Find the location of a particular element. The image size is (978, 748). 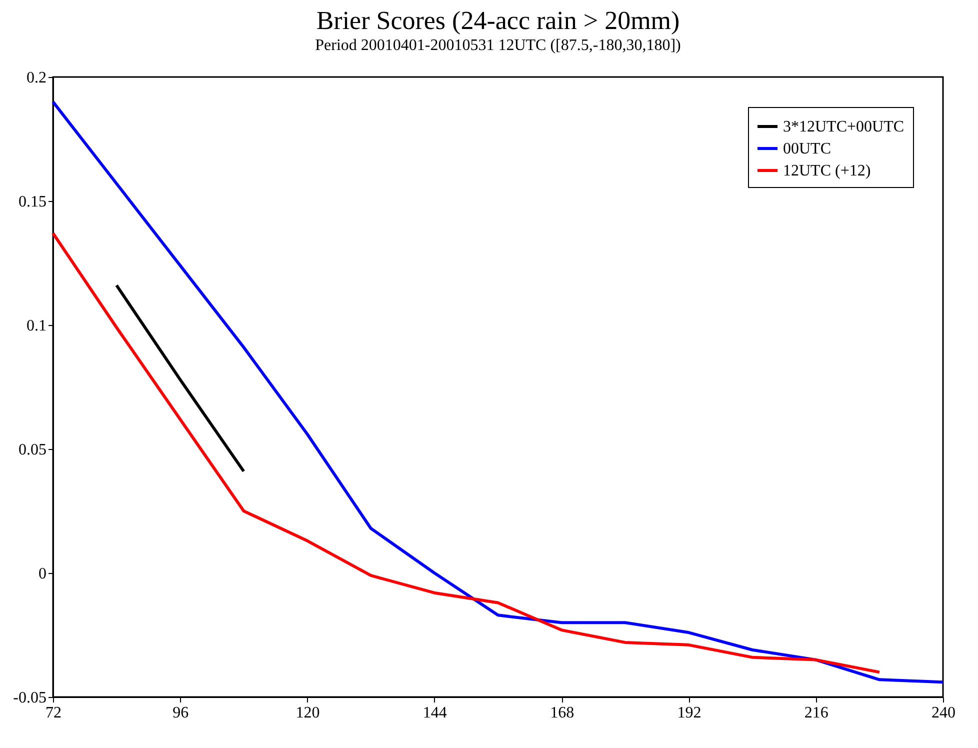

x-tick-label: 96 is located at coordinates (180, 713).